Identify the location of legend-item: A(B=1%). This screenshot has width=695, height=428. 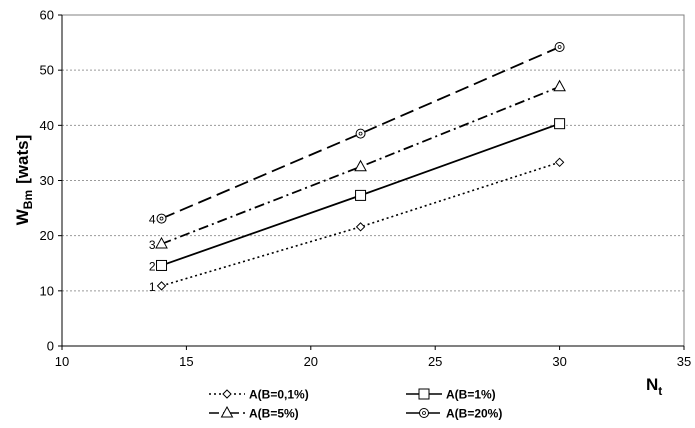
(451, 395).